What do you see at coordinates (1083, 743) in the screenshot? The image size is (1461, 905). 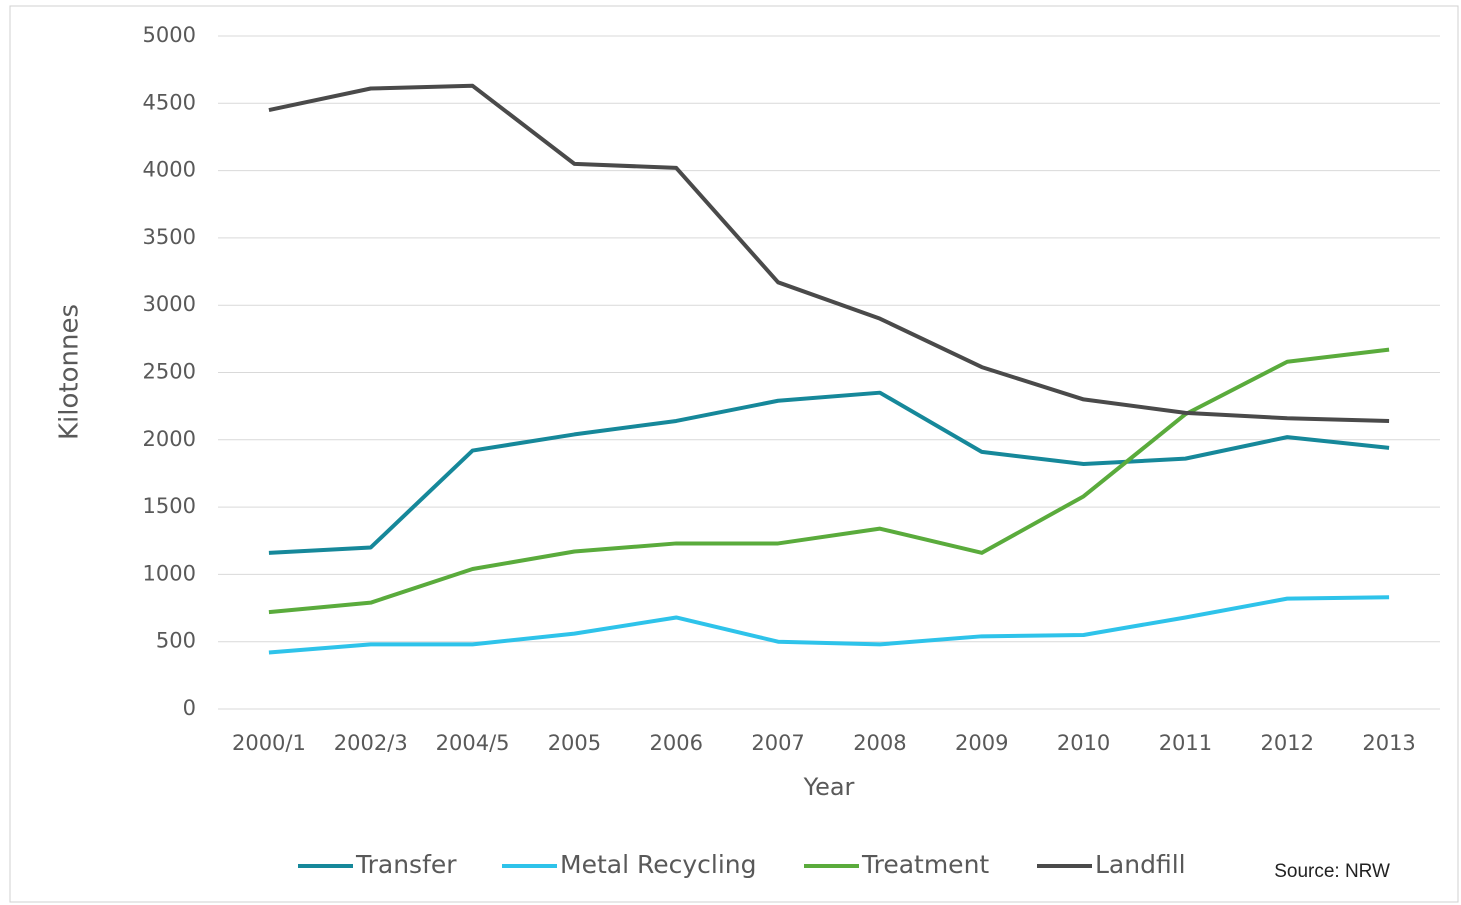 I see `x-tick-label: 2010` at bounding box center [1083, 743].